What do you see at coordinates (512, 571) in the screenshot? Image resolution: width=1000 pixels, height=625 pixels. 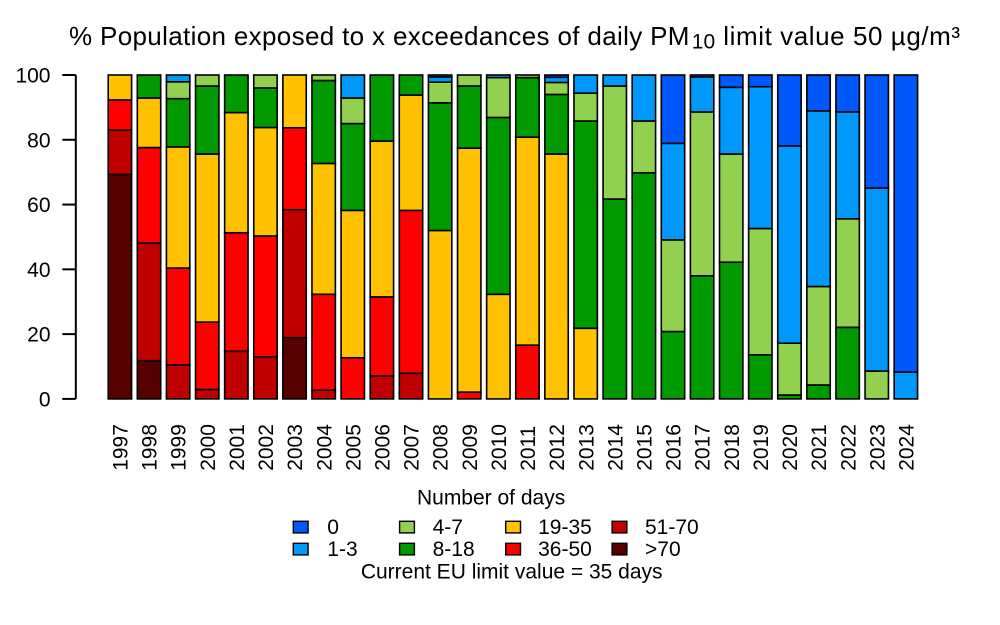 I see `svg-text:Current EU limit value = 35 da: Current EU limit value = 35 days` at bounding box center [512, 571].